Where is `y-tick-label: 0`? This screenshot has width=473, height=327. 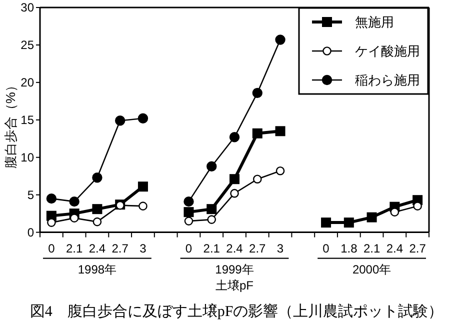
y-tick-label: 0 is located at coordinates (30, 233).